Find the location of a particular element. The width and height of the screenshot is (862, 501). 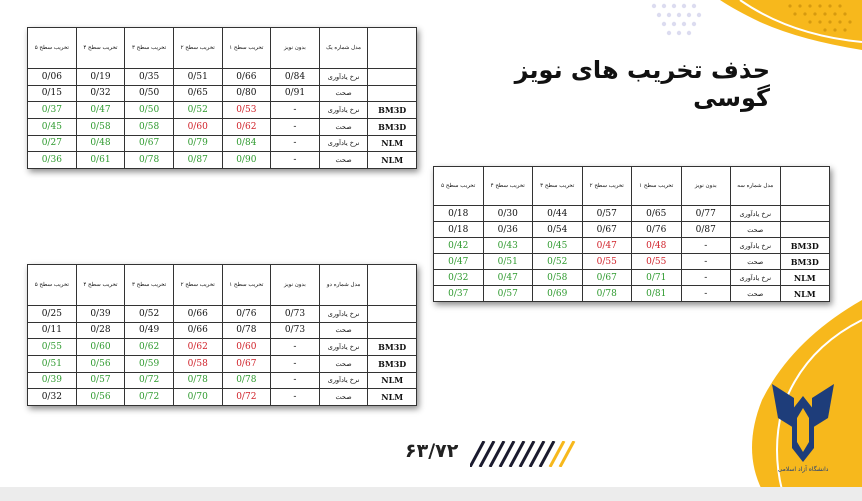

stripes-decoration is located at coordinates (523, 454).